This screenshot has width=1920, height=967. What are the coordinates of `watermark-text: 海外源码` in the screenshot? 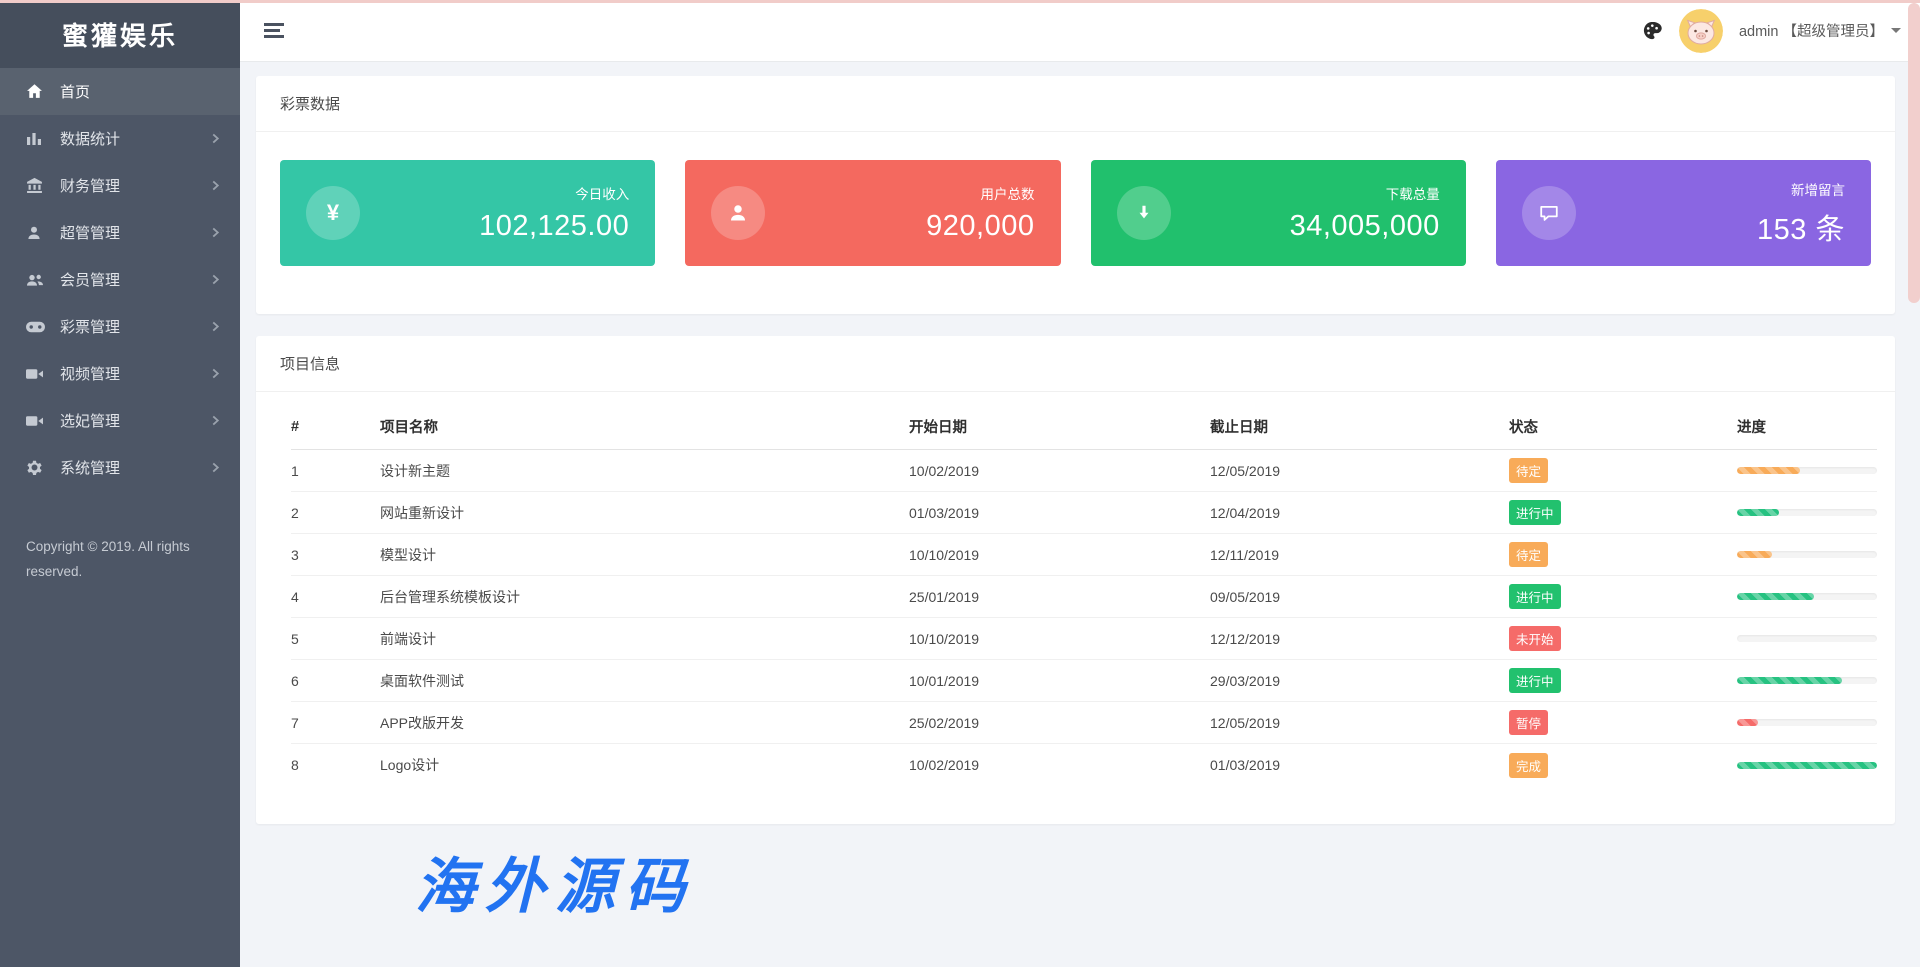 It's located at (555, 887).